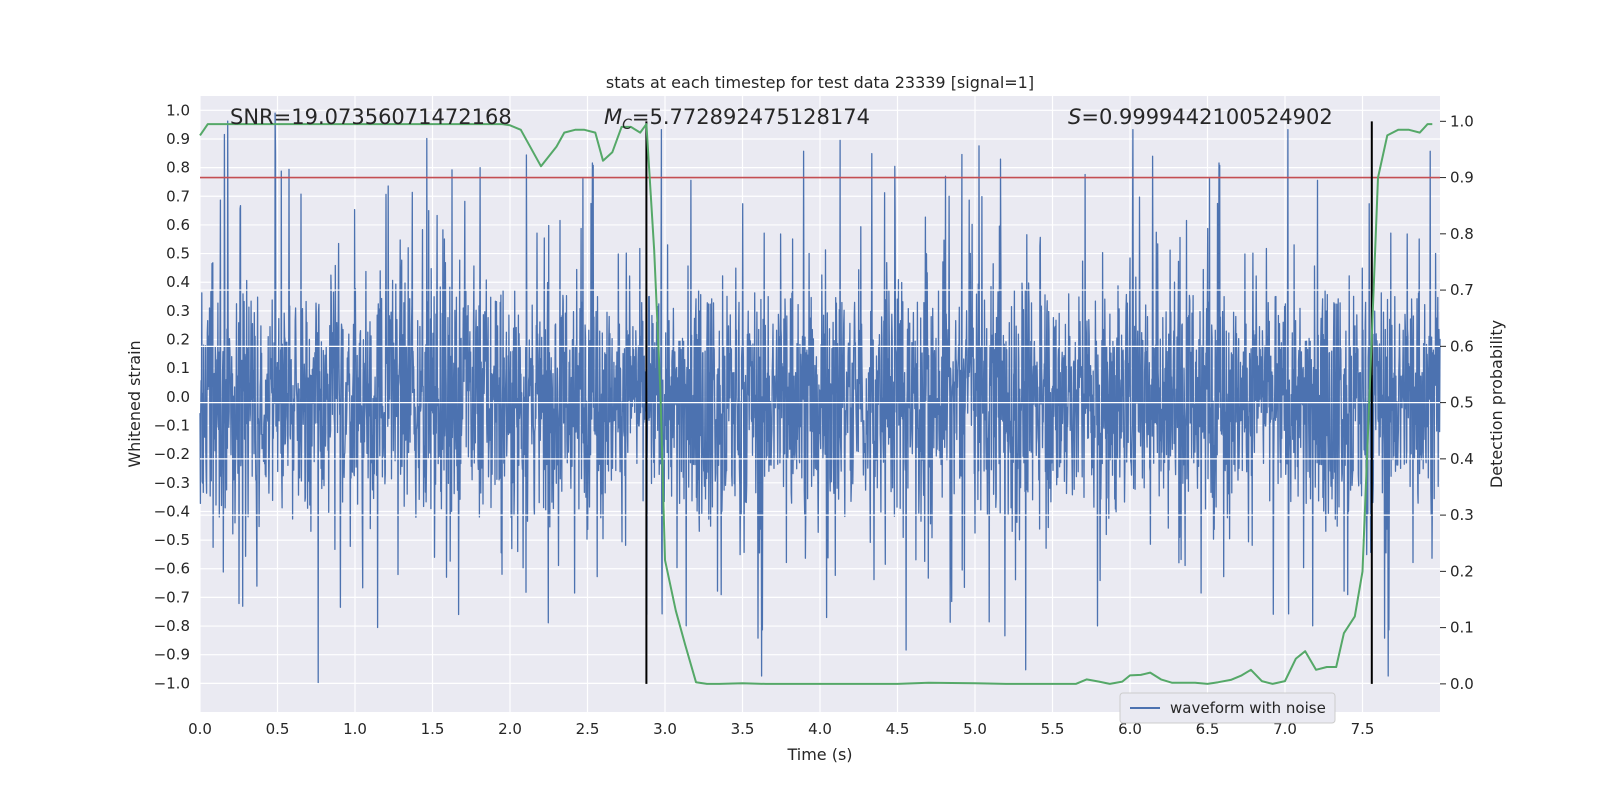 This screenshot has height=800, width=1600. I want to click on y-axis-label: Whitened strain, so click(134, 403).